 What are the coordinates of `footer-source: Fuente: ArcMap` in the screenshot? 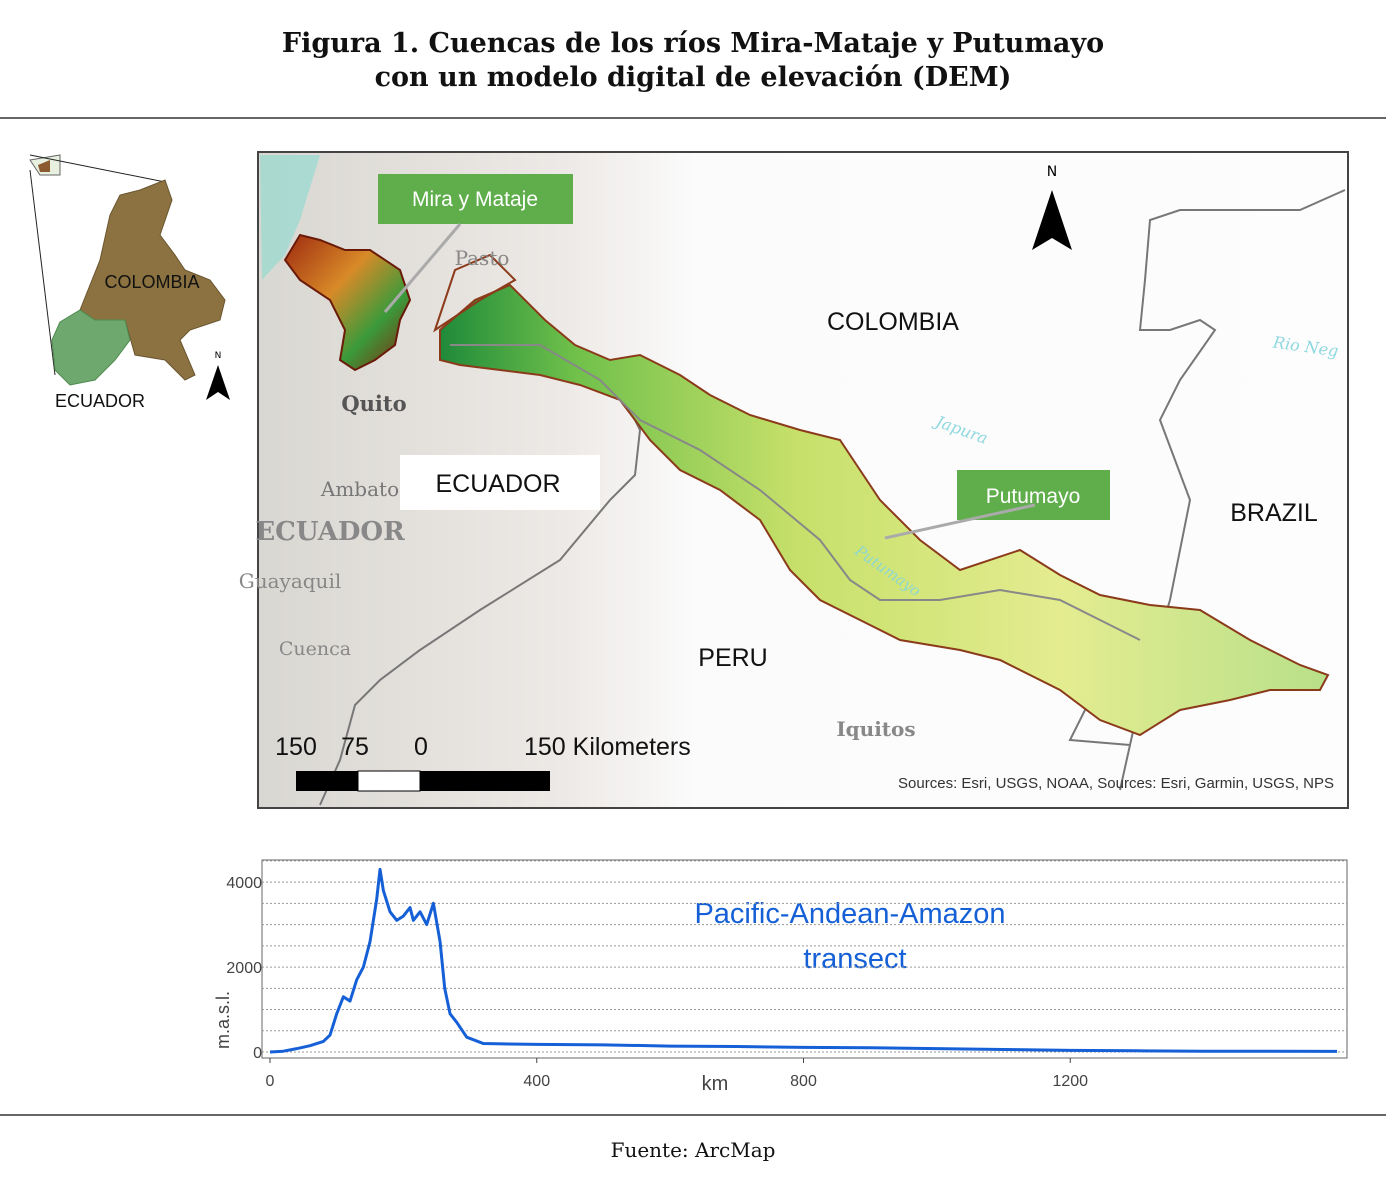 It's located at (693, 1150).